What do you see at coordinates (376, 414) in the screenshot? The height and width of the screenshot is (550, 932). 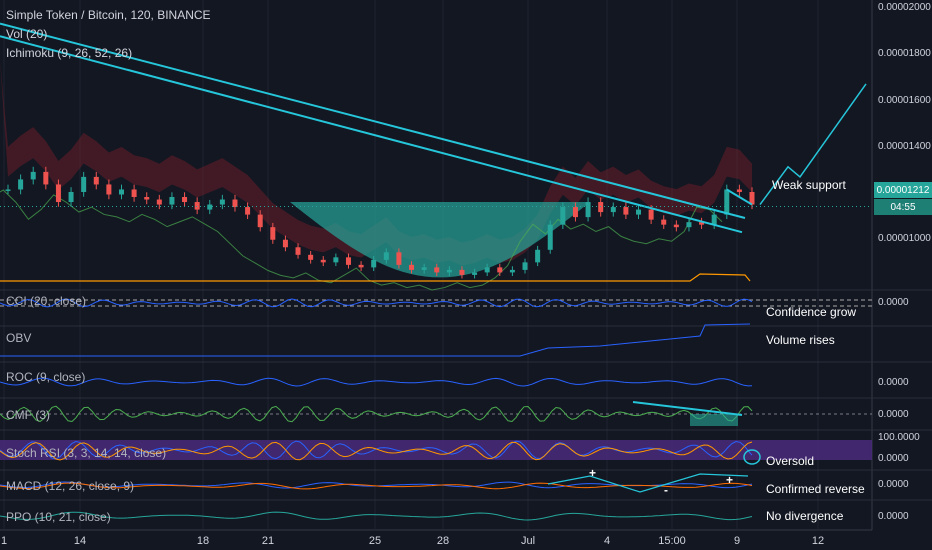 I see `cmf-line` at bounding box center [376, 414].